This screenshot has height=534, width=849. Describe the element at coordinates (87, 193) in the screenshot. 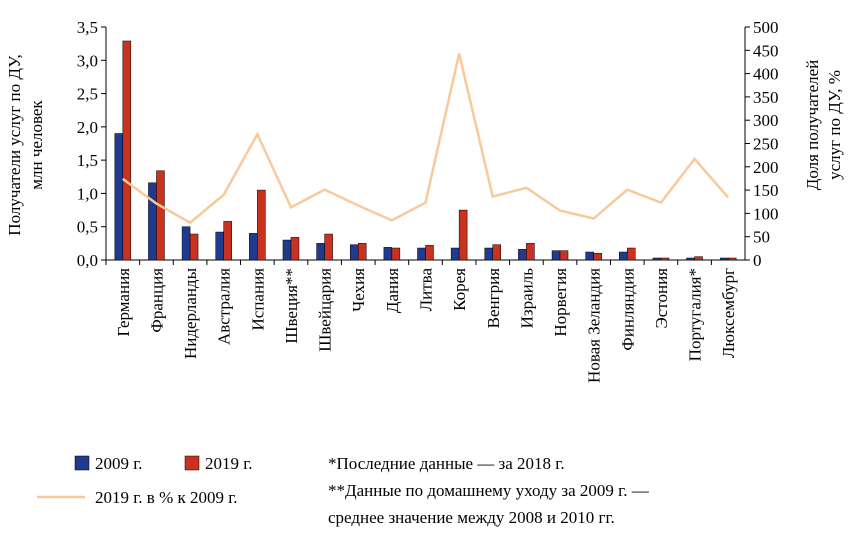

I see `y-tick-label: 1,0` at that location.